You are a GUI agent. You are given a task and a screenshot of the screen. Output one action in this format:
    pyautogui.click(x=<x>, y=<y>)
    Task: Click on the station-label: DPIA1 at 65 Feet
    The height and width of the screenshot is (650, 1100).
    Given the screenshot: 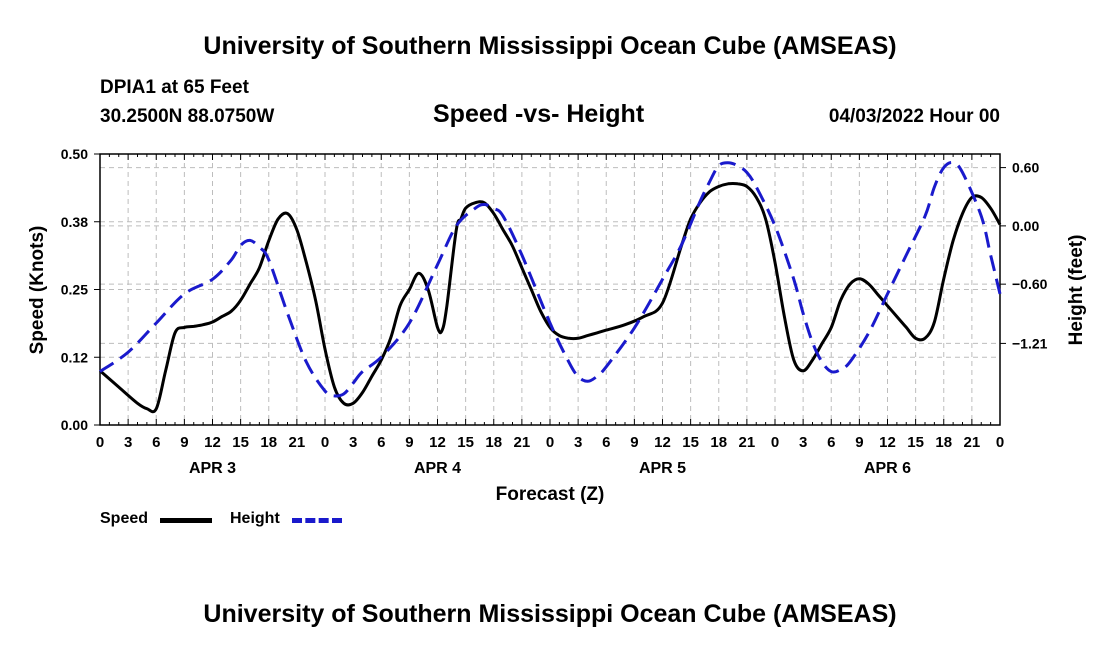 What is the action you would take?
    pyautogui.click(x=174, y=87)
    